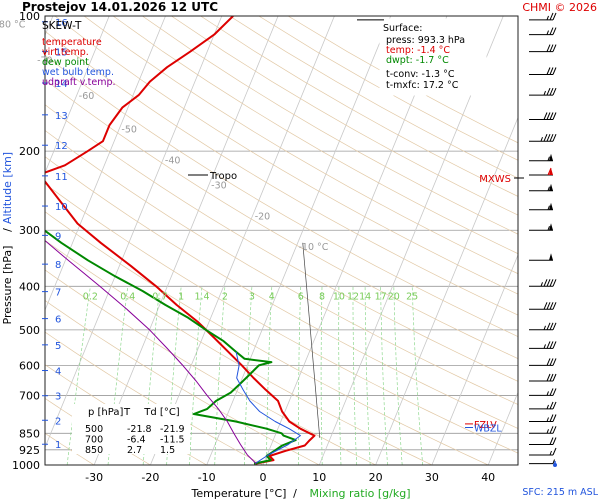 This screenshot has width=600, height=500. I want to click on altitude-tick-label: 6, so click(58, 320).